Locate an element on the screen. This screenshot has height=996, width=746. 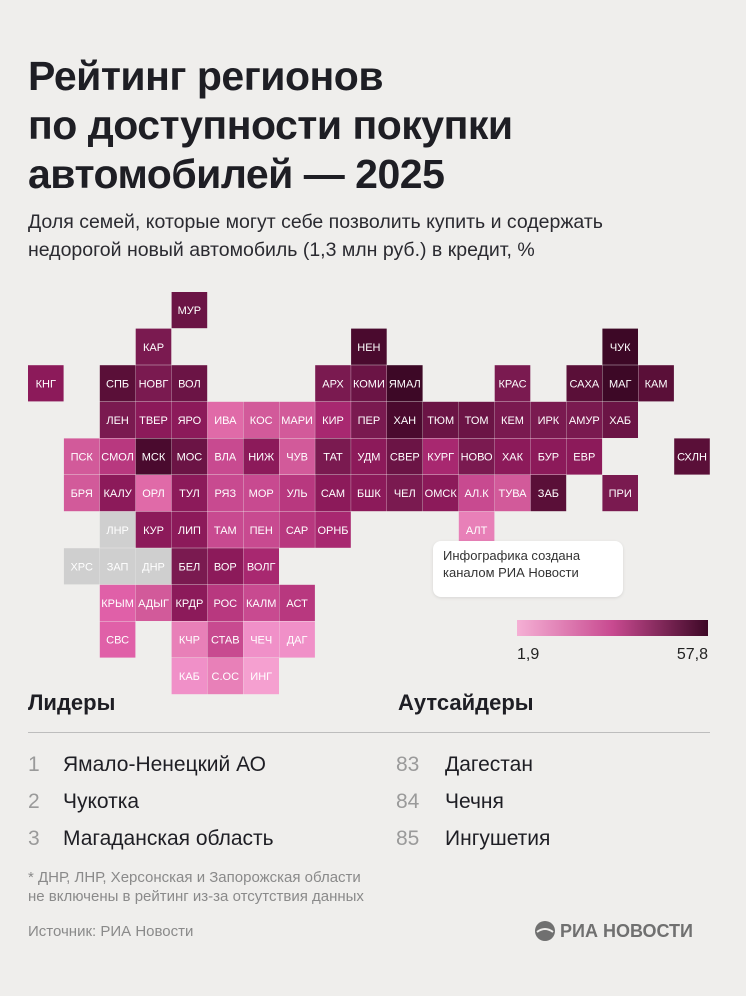
region-label: АСТ is located at coordinates (297, 604).